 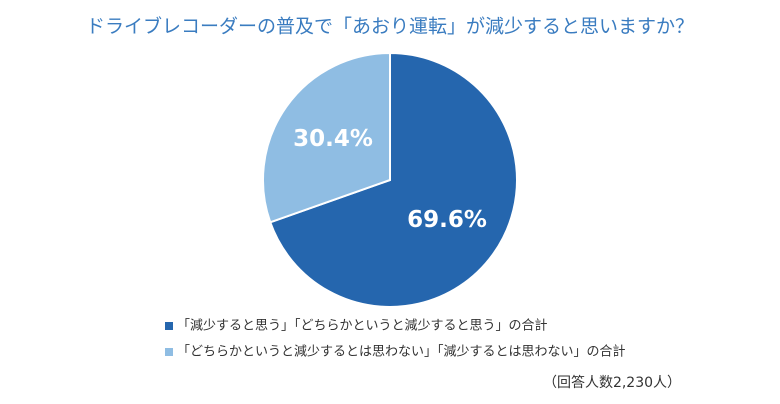 I want to click on chart-title: ドライブレコーダーの普及で「あおり運転」が減少すると思いますか？, so click(x=390, y=26).